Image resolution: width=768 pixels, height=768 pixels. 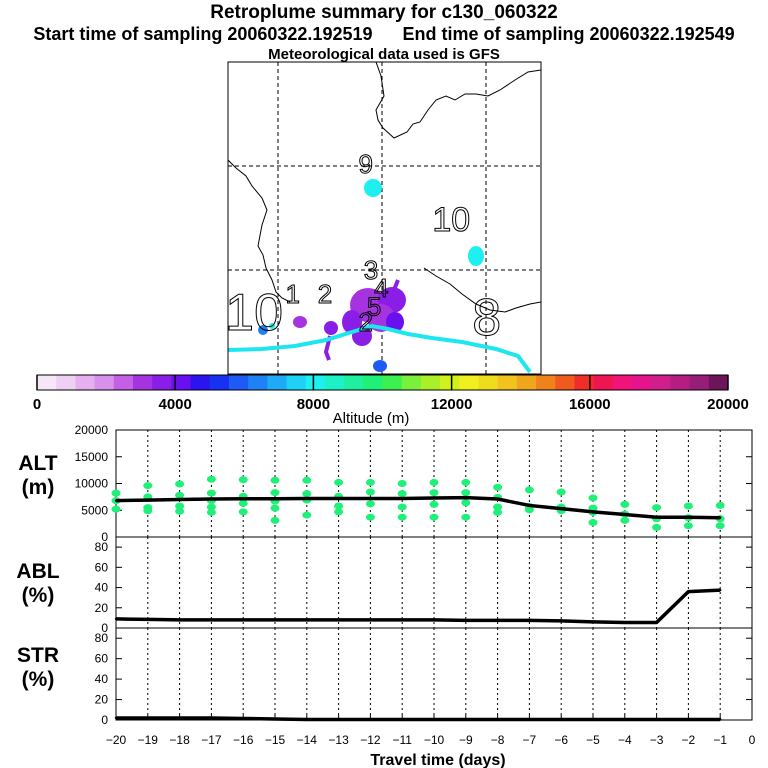 I want to click on colorbar-tick-label: 16000, so click(x=590, y=404).